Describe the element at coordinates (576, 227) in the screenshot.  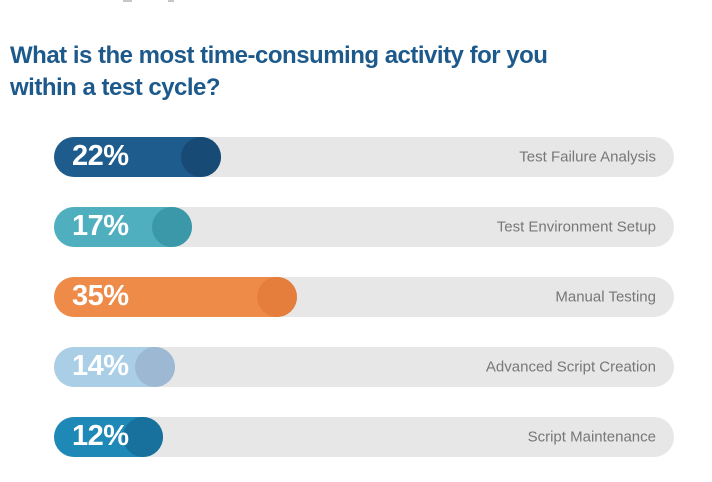
I see `bar-category-label: Test Environment Setup` at that location.